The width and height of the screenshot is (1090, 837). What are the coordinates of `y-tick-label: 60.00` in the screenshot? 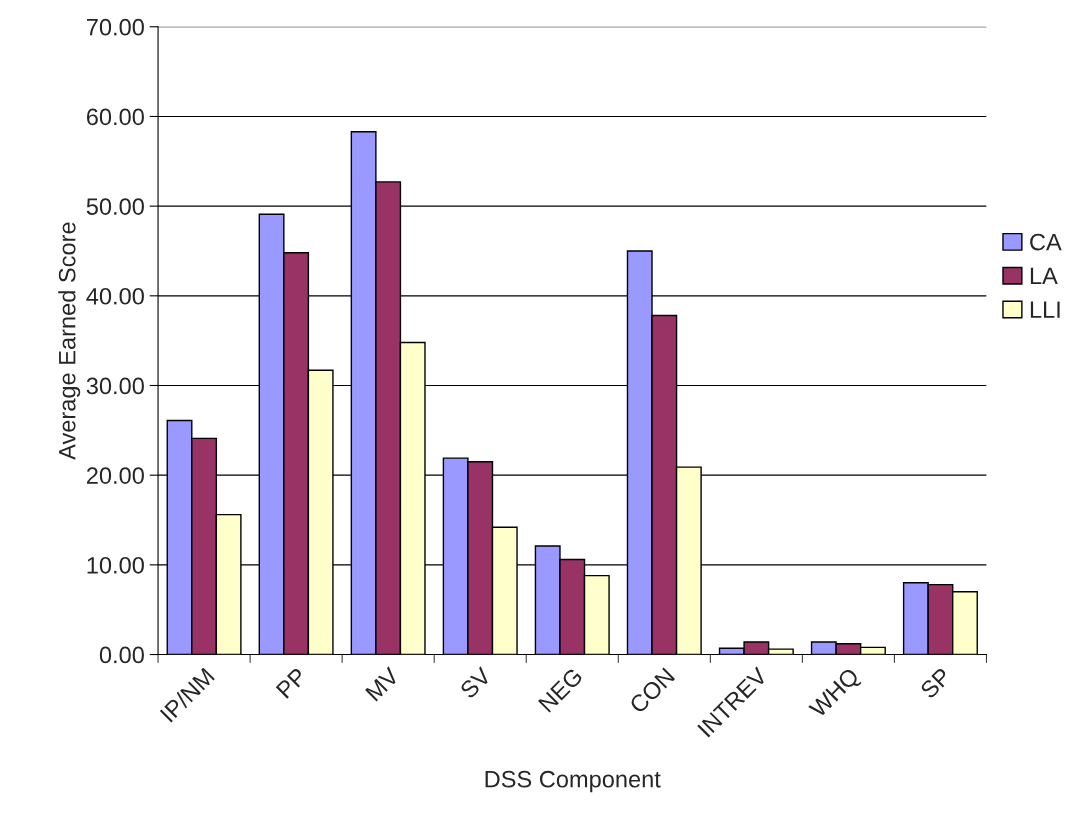 It's located at (115, 117).